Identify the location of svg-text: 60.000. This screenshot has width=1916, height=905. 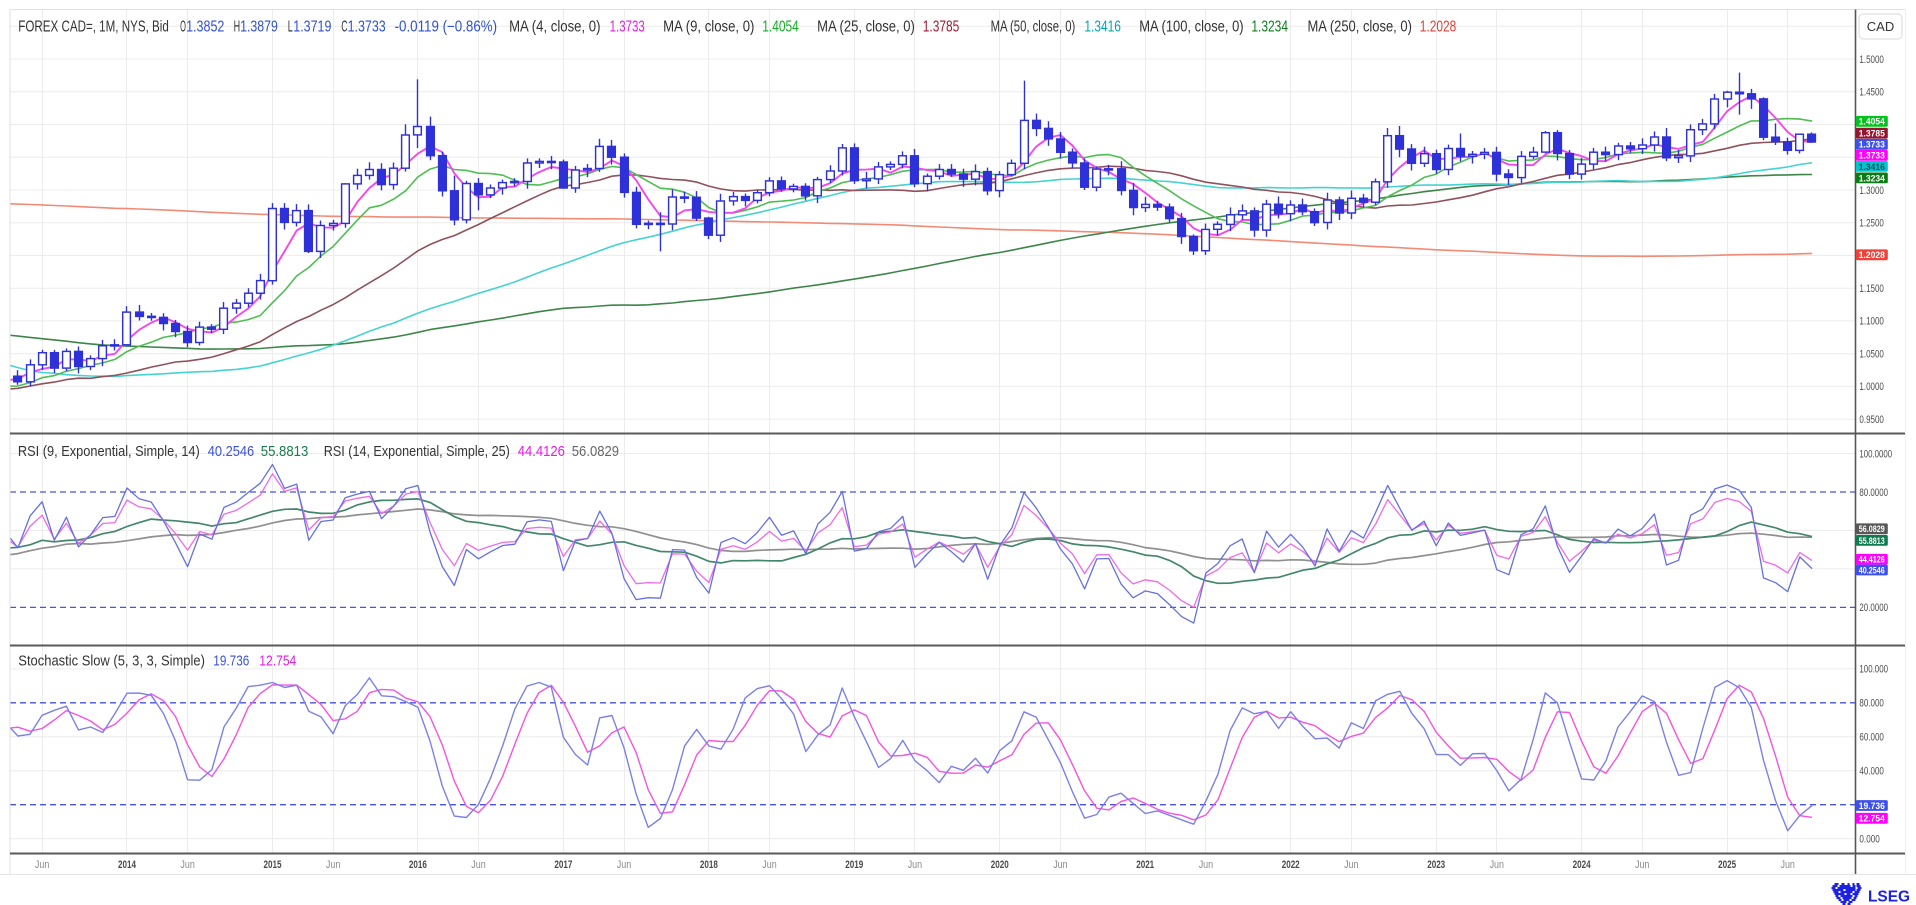
(1871, 738).